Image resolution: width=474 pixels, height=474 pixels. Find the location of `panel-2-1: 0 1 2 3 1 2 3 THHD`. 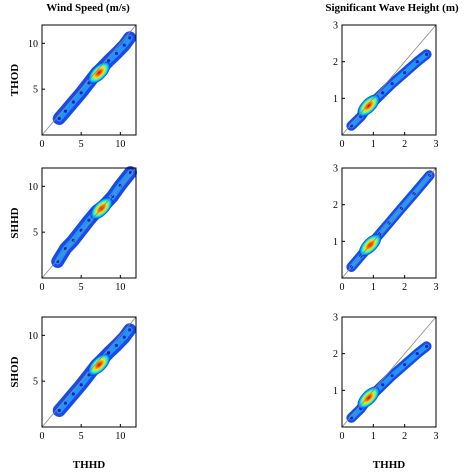

panel-2-1: 0 1 2 3 1 2 3 THHD is located at coordinates (386, 392).